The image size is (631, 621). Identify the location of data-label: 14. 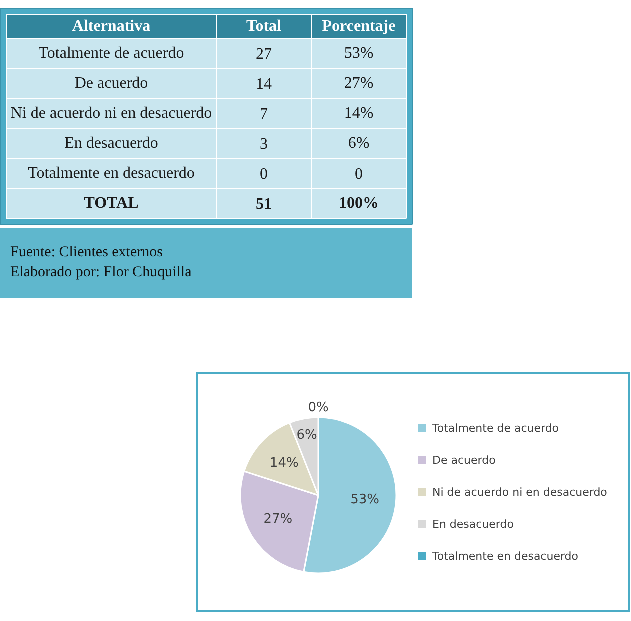
(264, 84).